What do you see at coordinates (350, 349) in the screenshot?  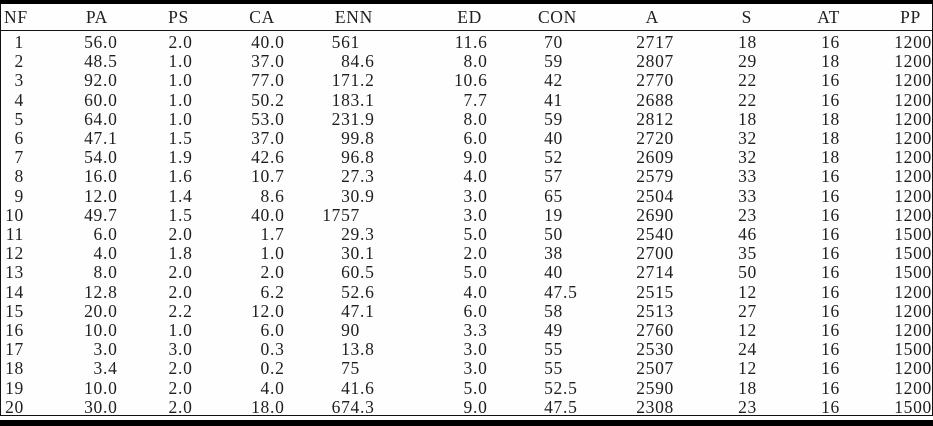 I see `cell-int-part: 13` at bounding box center [350, 349].